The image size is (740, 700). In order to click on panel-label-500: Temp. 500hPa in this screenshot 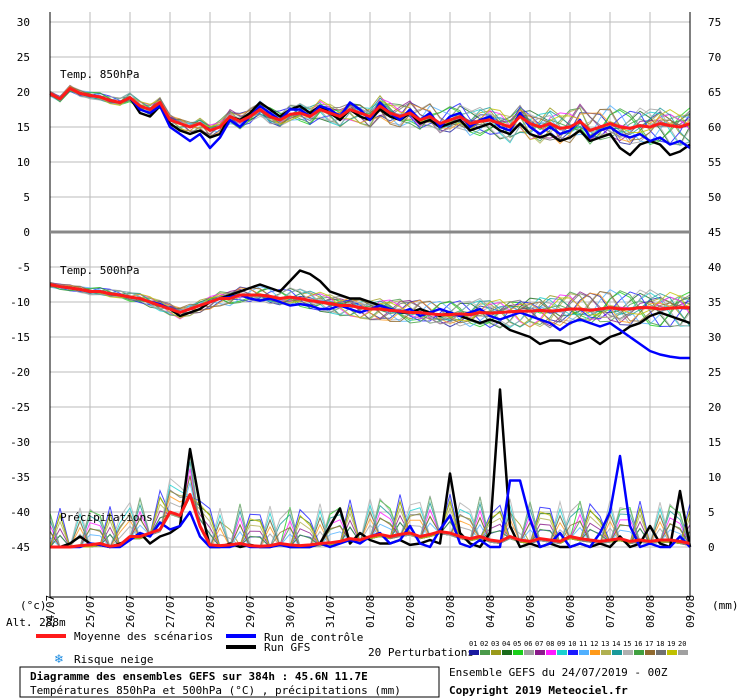, I will do `click(99, 270)`.